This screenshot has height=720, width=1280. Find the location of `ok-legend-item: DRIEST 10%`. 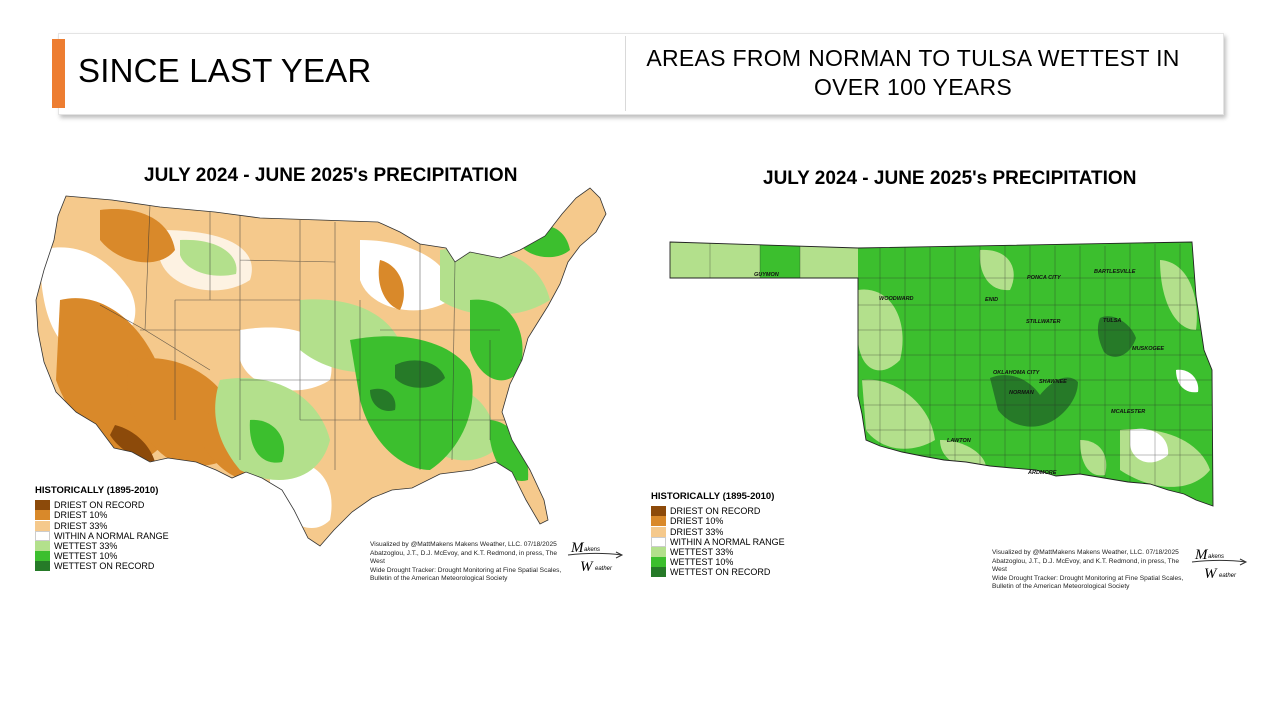

ok-legend-item: DRIEST 10% is located at coordinates (718, 521).